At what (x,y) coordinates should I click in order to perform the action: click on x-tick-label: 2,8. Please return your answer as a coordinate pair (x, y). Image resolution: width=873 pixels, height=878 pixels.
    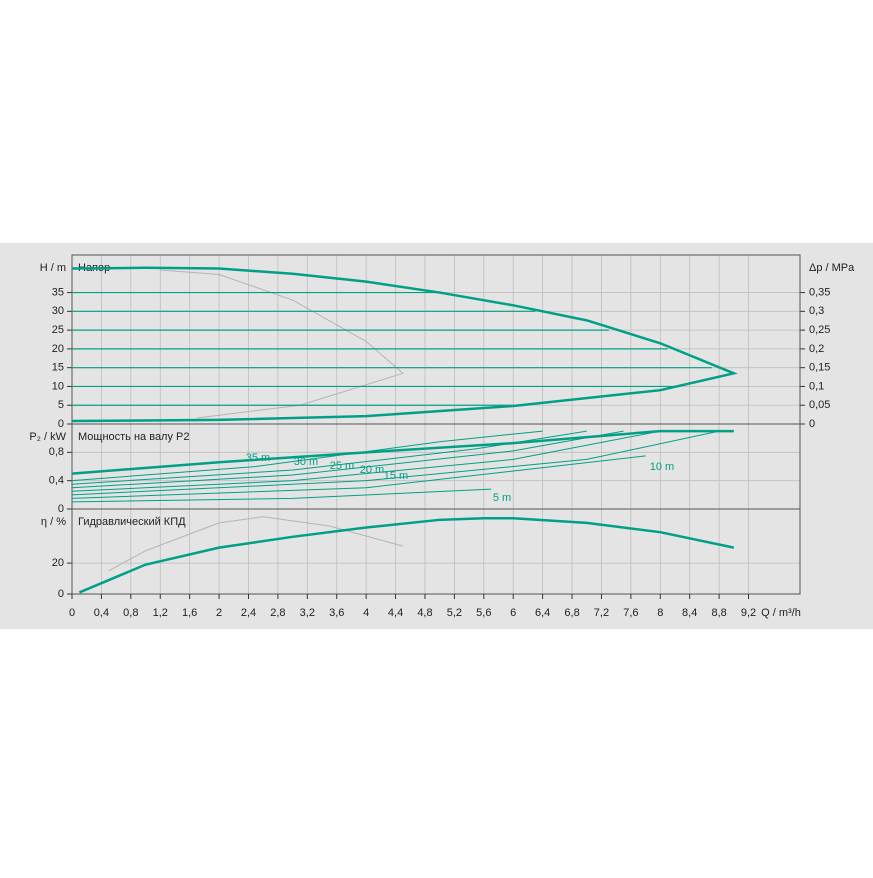
    Looking at the image, I should click on (277, 613).